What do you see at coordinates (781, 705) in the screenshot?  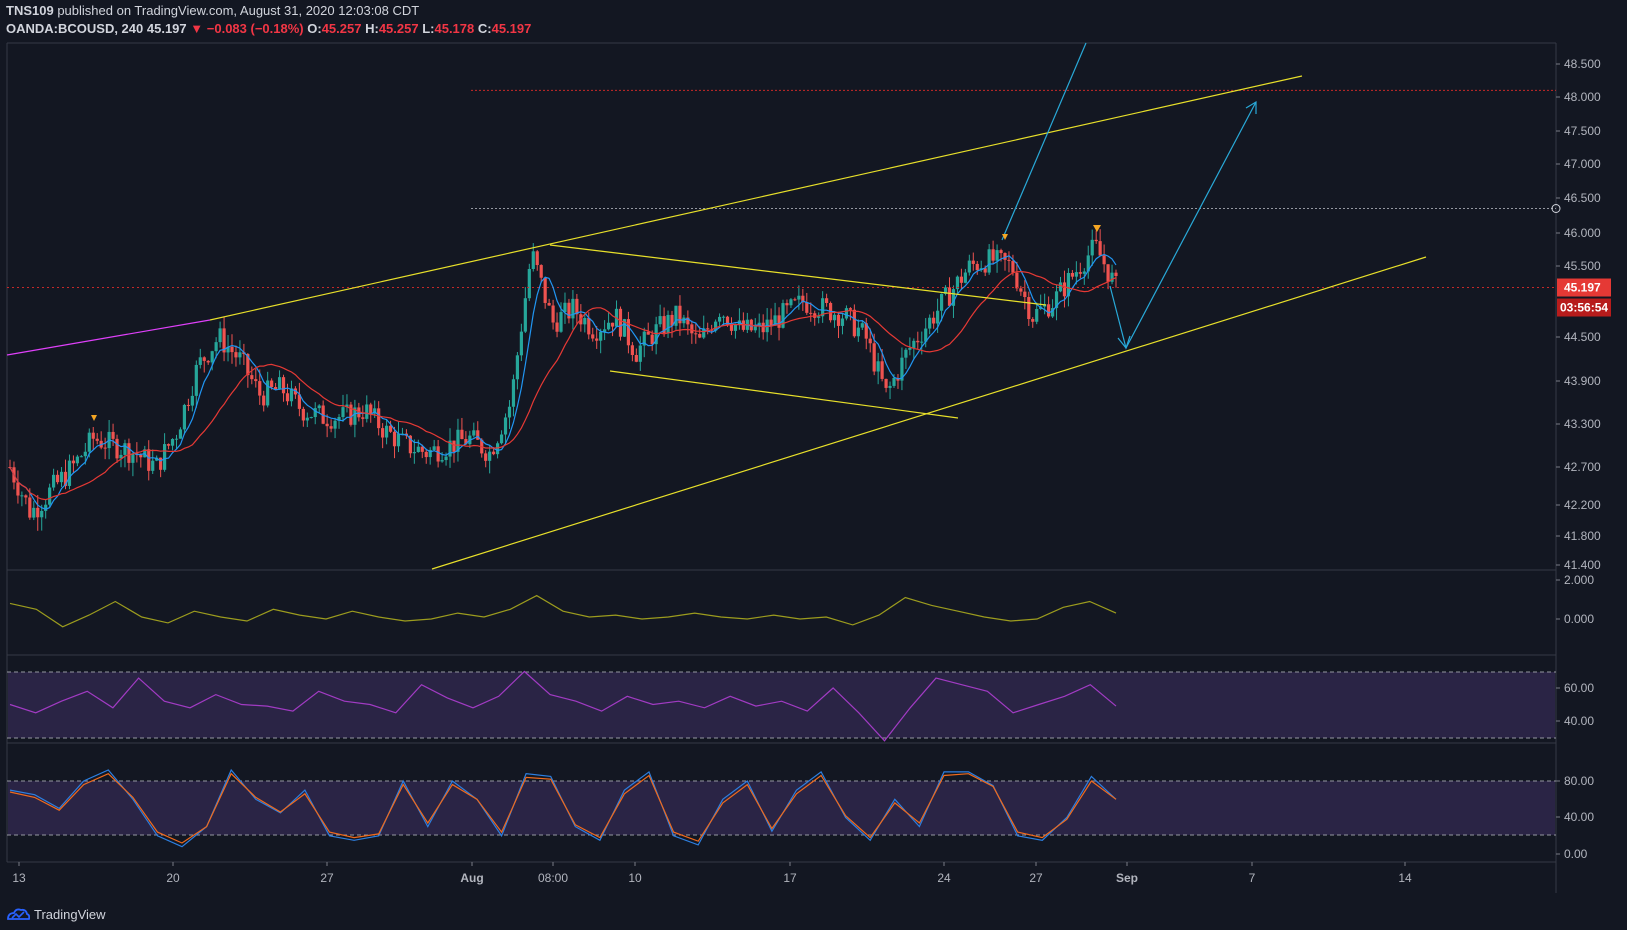 I see `overbought-oversold-band` at bounding box center [781, 705].